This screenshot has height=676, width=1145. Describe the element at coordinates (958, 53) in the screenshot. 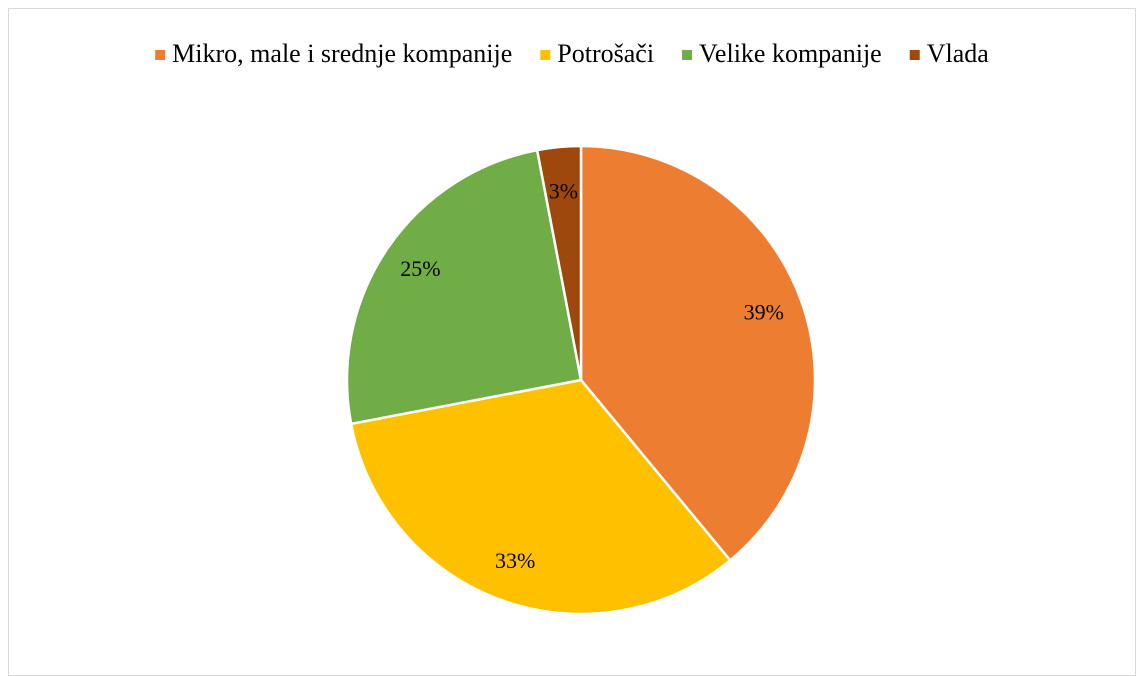

I see `legend-label: Vlada` at that location.